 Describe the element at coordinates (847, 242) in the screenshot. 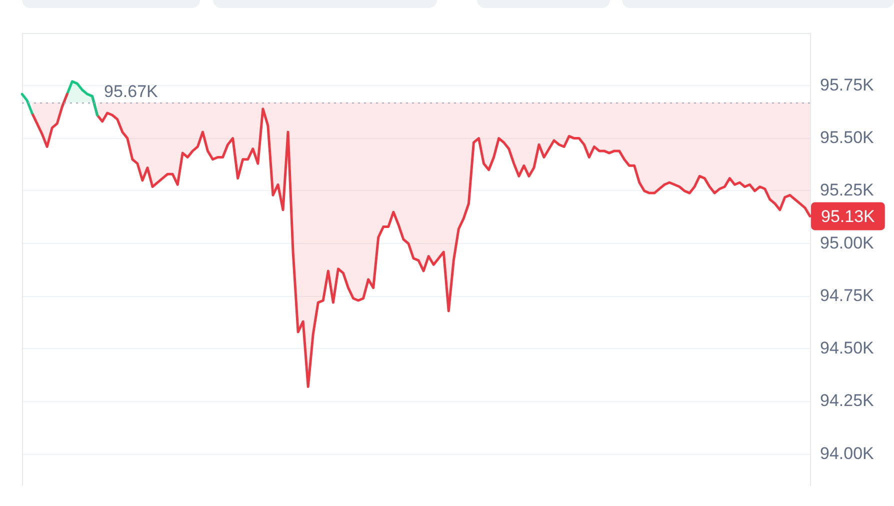

I see `y-tick-label: 95.00K` at that location.